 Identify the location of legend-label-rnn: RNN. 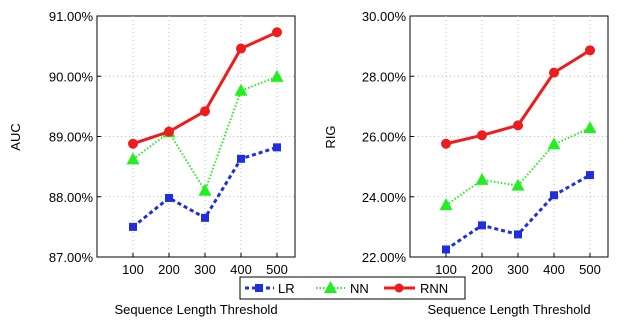
(434, 288).